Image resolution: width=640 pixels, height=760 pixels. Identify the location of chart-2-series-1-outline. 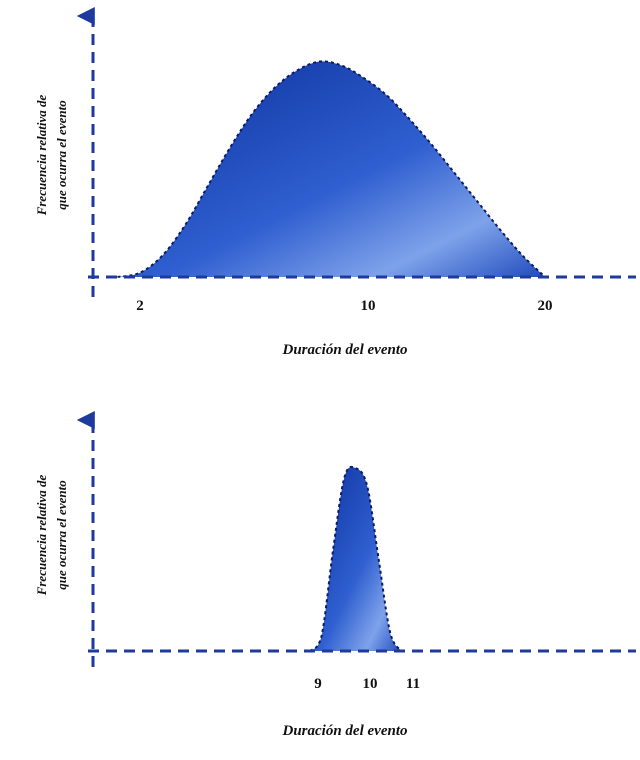
(356, 558).